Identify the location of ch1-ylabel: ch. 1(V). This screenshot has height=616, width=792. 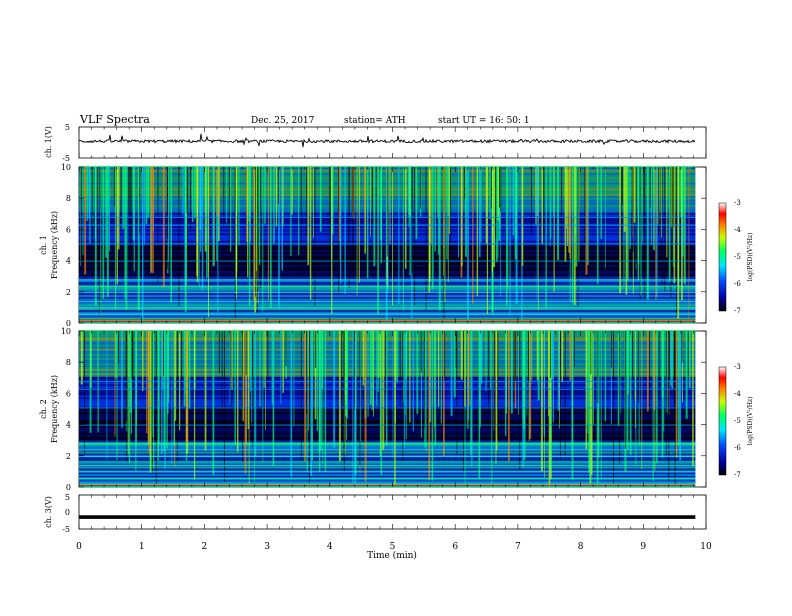
(48, 142).